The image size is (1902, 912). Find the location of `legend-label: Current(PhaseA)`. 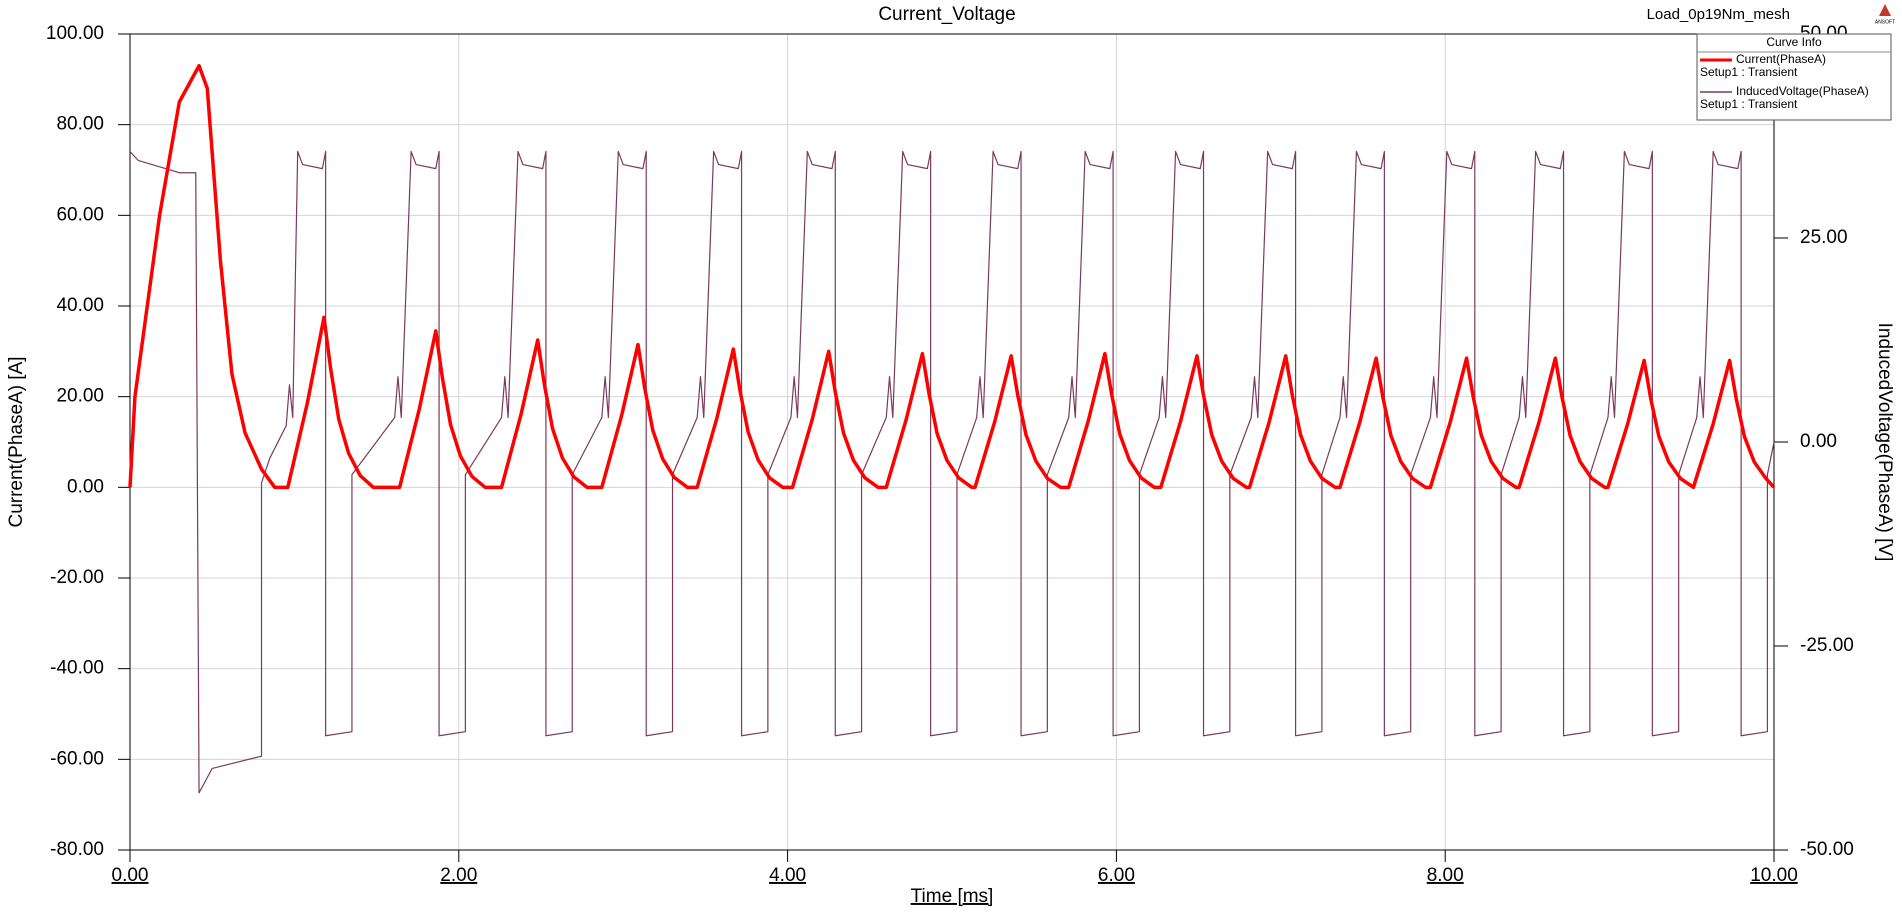

legend-label: Current(PhaseA) is located at coordinates (1781, 59).